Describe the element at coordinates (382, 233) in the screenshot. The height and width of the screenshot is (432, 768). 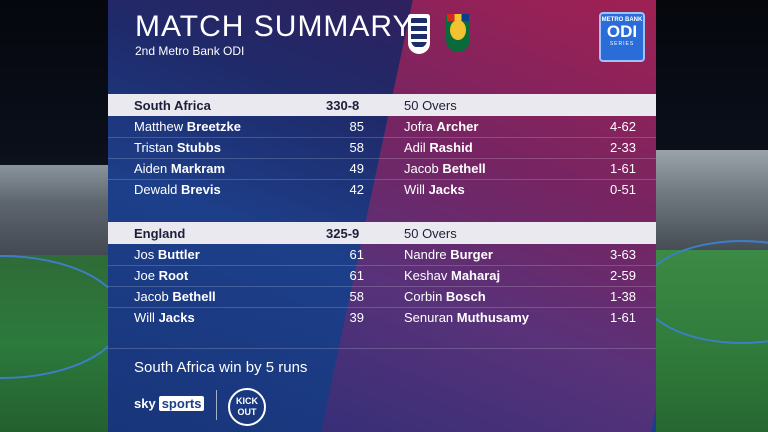
I see `innings-header-england: England 325-9 50 Overs` at that location.